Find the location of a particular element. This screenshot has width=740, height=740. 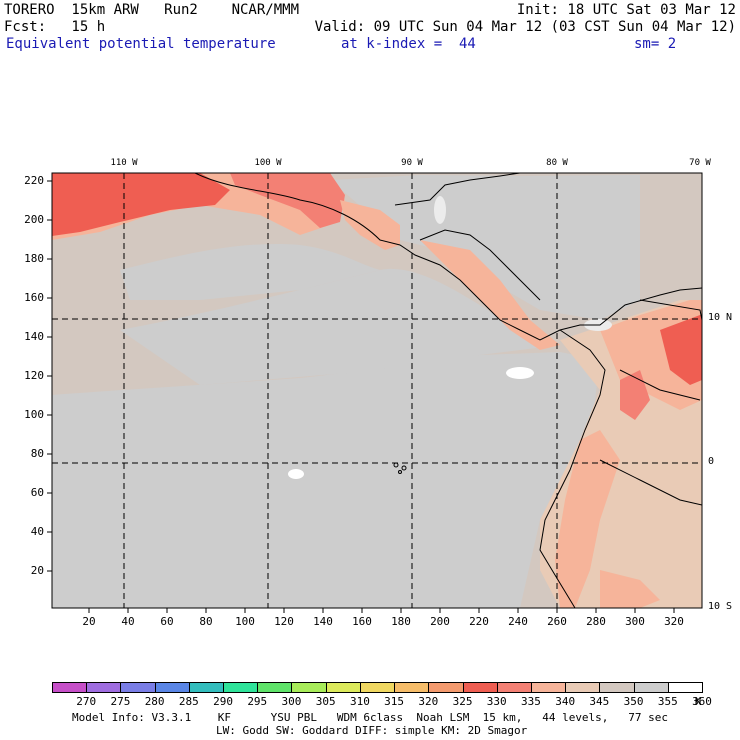

colorbar-label: 335 is located at coordinates (531, 701).